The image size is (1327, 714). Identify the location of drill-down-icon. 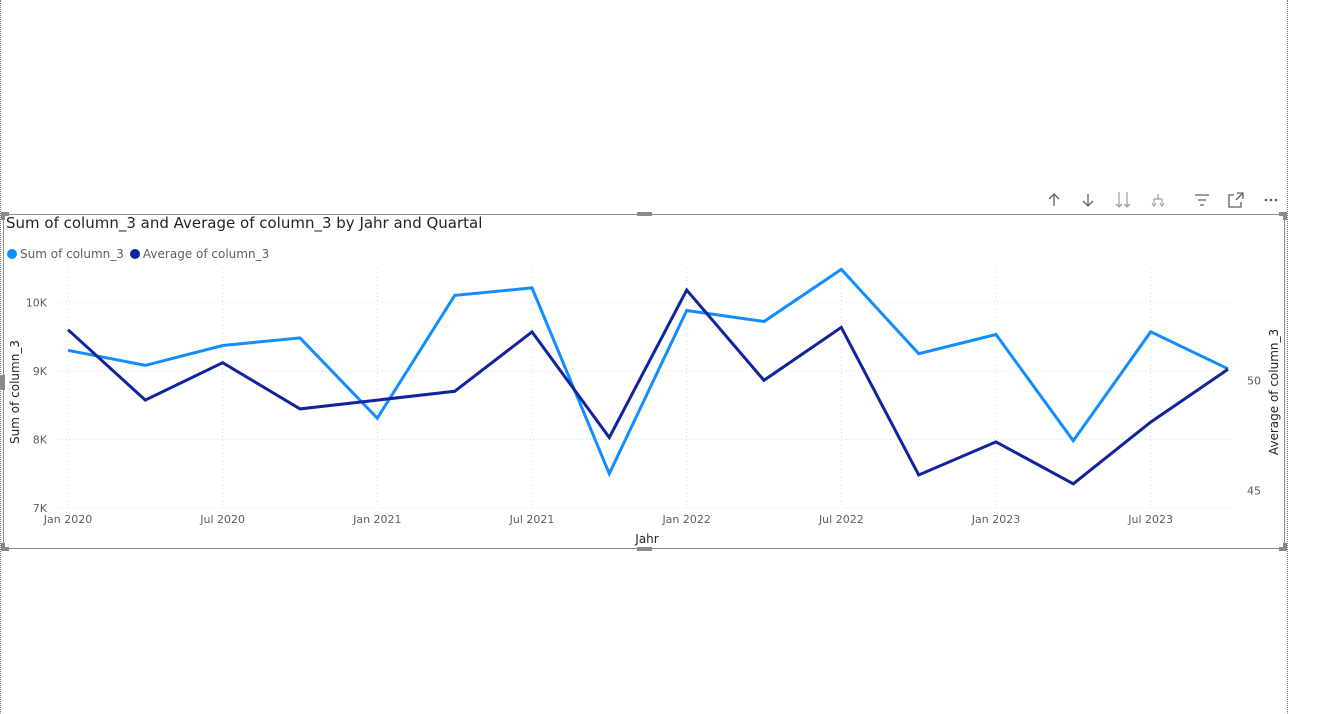
(1088, 200).